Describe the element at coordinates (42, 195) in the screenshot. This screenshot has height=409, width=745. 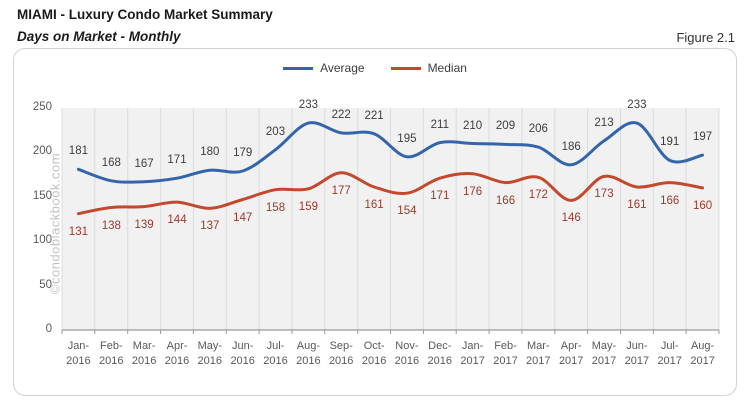
I see `y-axis-label: 150` at that location.